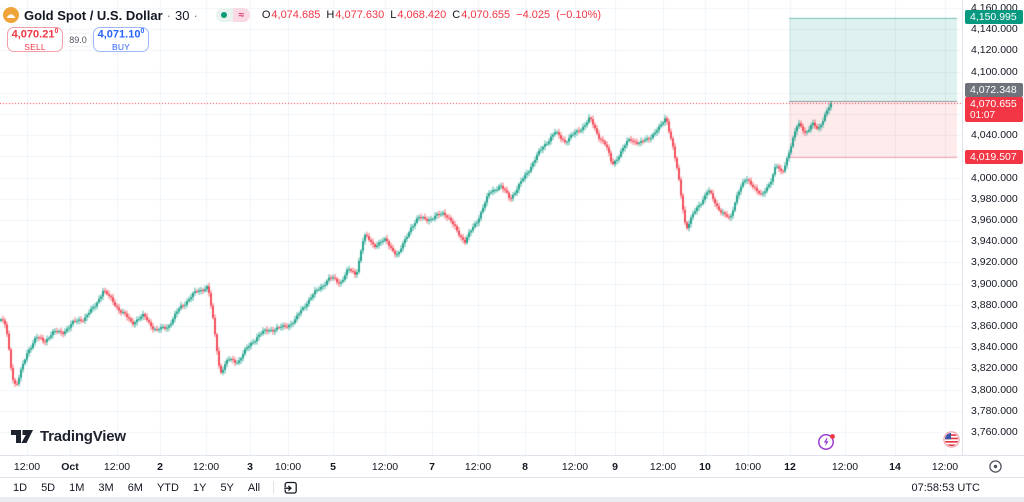 The height and width of the screenshot is (502, 1024). Describe the element at coordinates (199, 487) in the screenshot. I see `range-button-1y: 1Y` at that location.